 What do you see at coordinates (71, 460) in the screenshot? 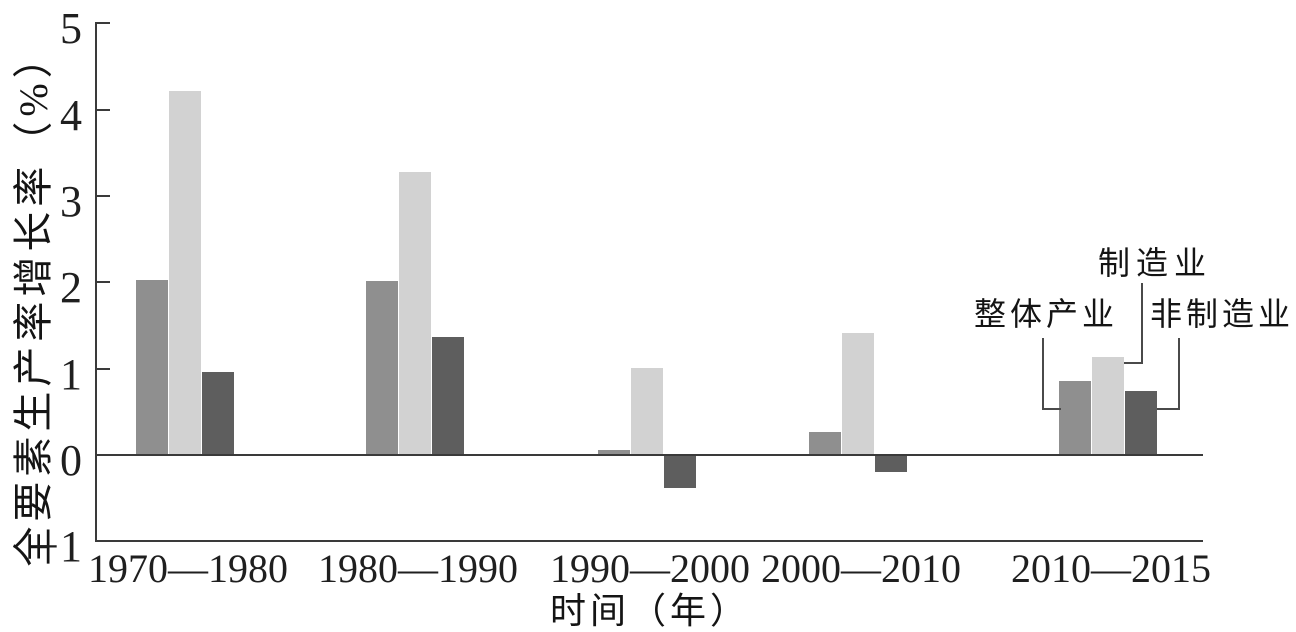
I see `y-tick-label: 0` at bounding box center [71, 460].